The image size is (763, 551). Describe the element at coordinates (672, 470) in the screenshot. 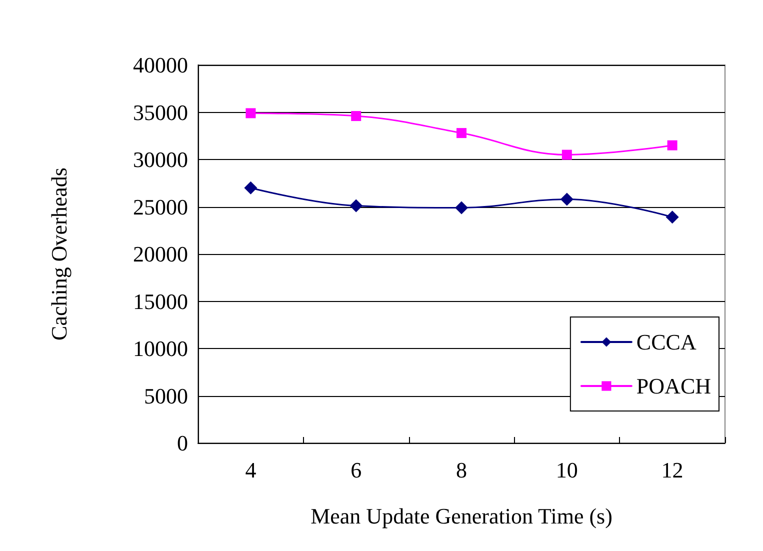

I see `x-tick-label: 12` at that location.